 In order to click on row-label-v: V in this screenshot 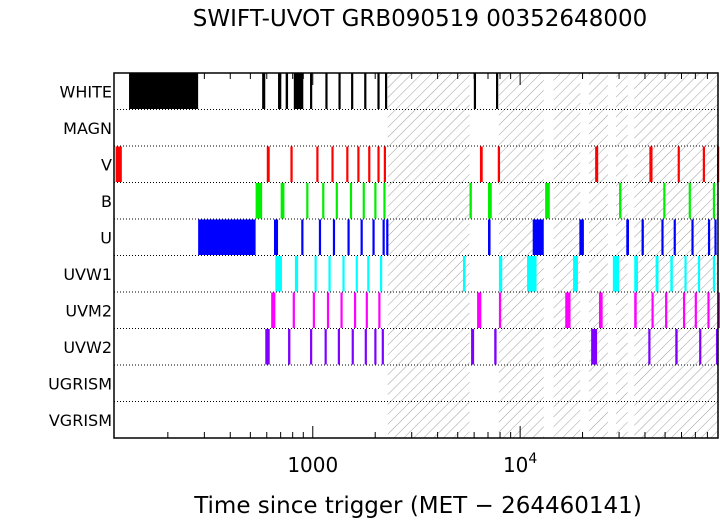, I will do `click(106, 164)`.